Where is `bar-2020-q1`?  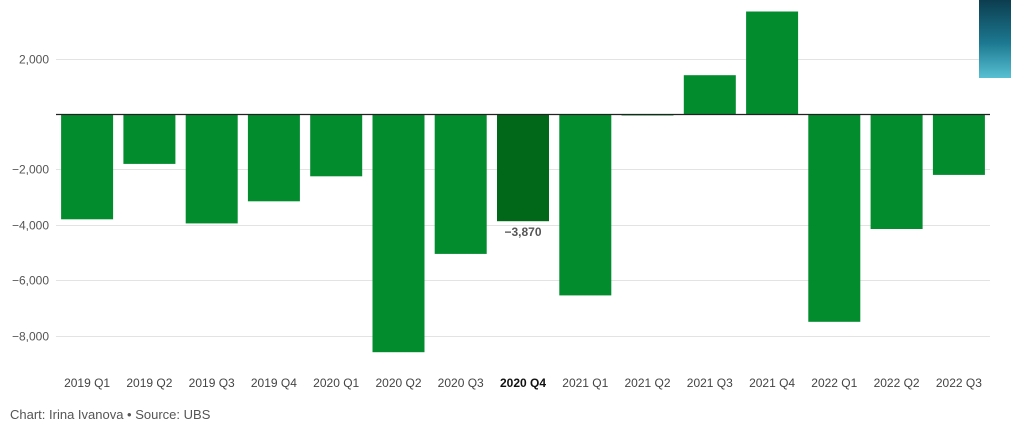 bar-2020-q1 is located at coordinates (336, 145).